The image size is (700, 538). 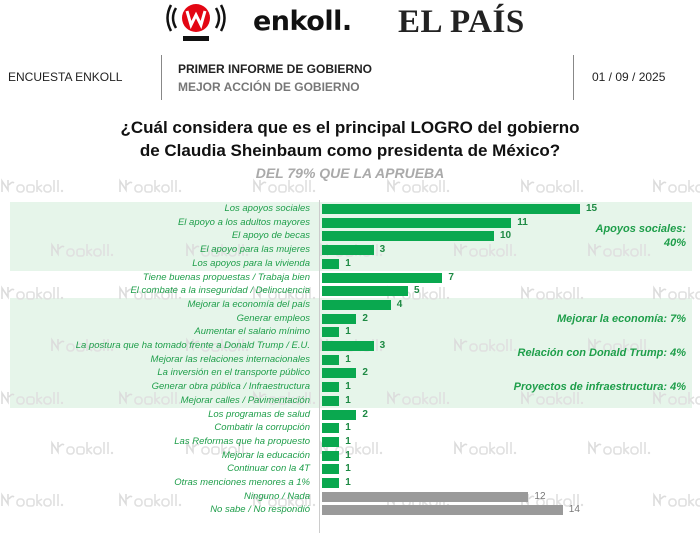 What do you see at coordinates (275, 69) in the screenshot?
I see `report-title: PRIMER INFORME DE GOBIERNO` at bounding box center [275, 69].